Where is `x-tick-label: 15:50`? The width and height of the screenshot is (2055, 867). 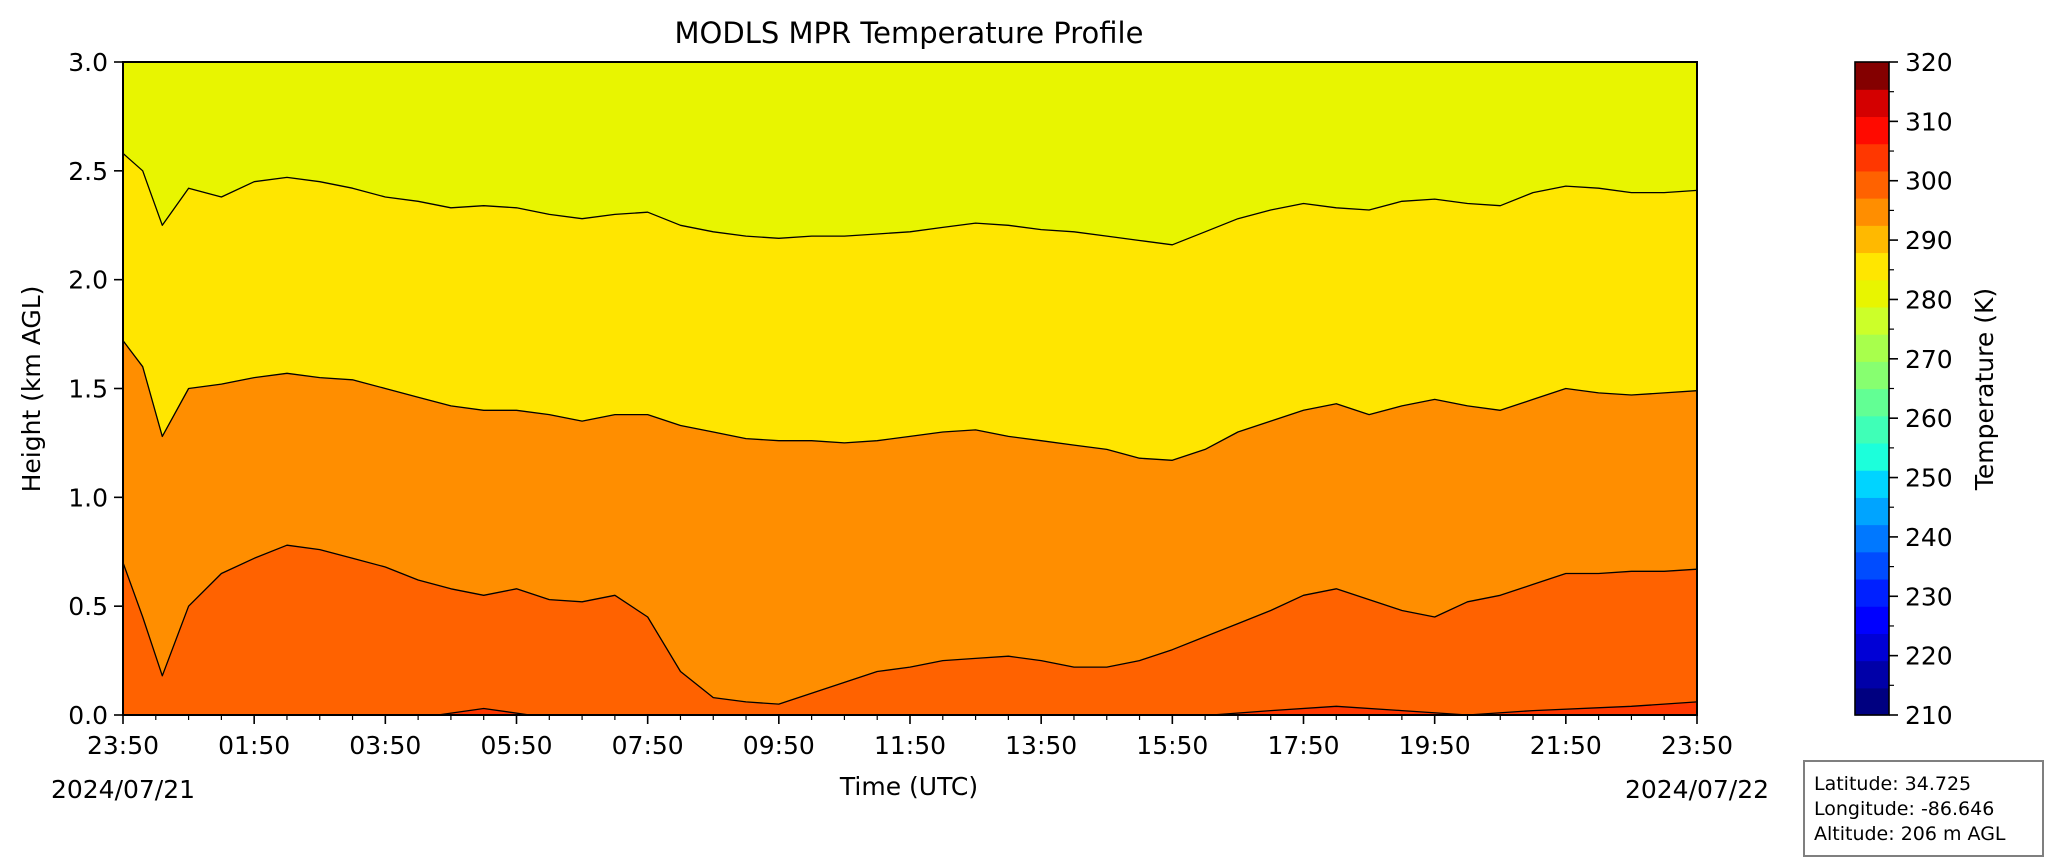
x-tick-label: 15:50 is located at coordinates (1172, 745).